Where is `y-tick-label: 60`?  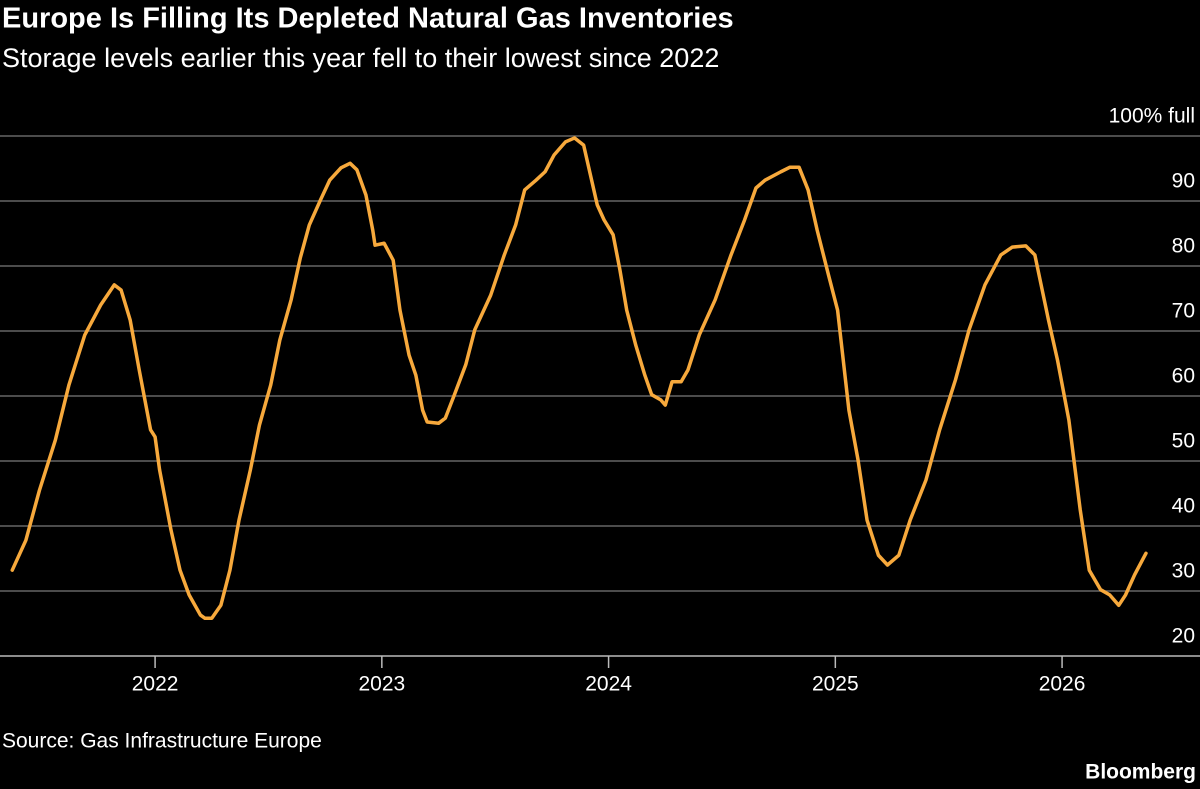
y-tick-label: 60 is located at coordinates (1183, 376).